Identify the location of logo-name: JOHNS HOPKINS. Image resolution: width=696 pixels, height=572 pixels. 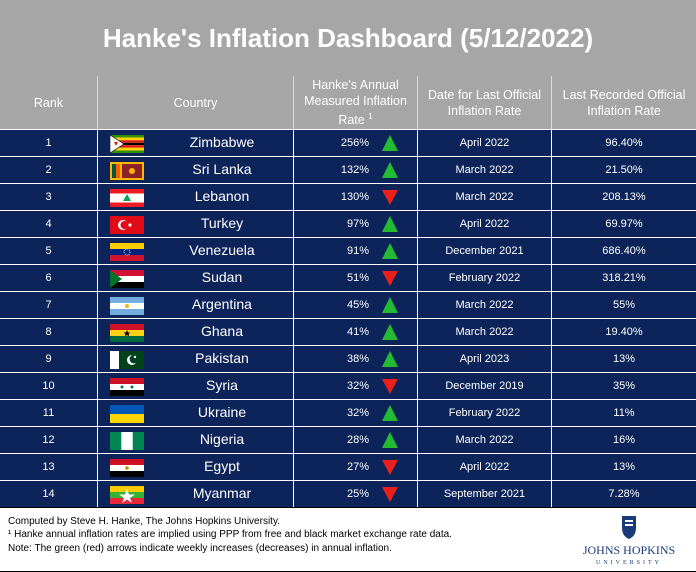
(629, 550).